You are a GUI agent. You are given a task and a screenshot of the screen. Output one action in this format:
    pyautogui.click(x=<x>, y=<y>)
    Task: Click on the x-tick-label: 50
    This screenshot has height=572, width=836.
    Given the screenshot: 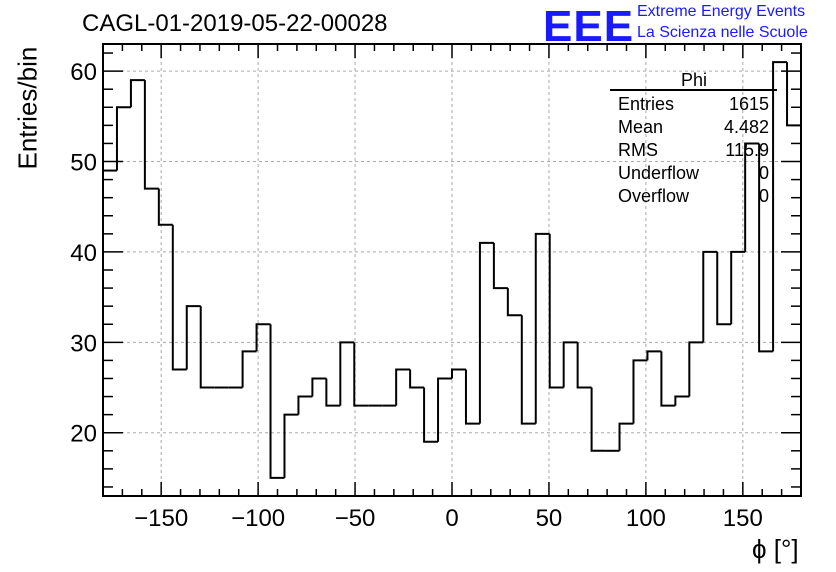 What is the action you would take?
    pyautogui.click(x=549, y=518)
    